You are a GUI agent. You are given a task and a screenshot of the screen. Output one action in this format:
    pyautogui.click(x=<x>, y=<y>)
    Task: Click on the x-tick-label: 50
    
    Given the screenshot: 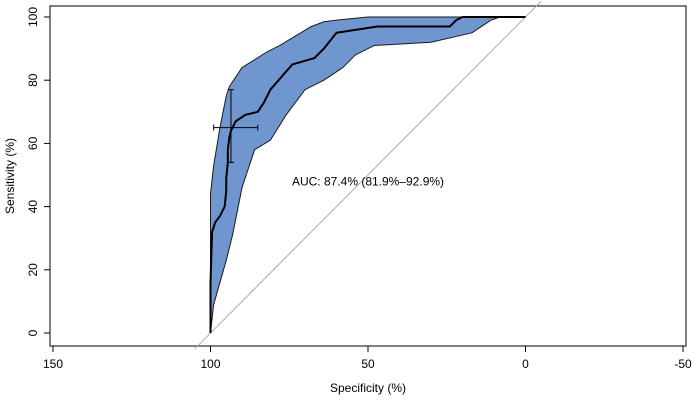 What is the action you would take?
    pyautogui.click(x=368, y=364)
    